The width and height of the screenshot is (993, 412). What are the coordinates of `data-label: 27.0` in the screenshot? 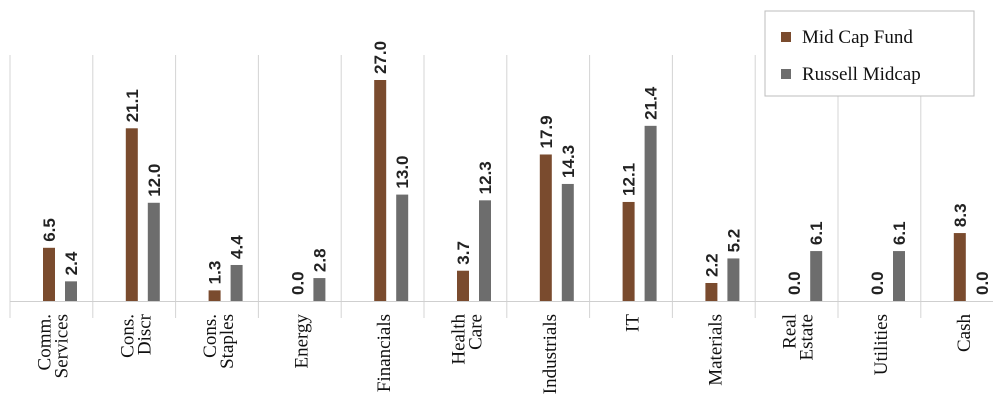 It's located at (380, 57).